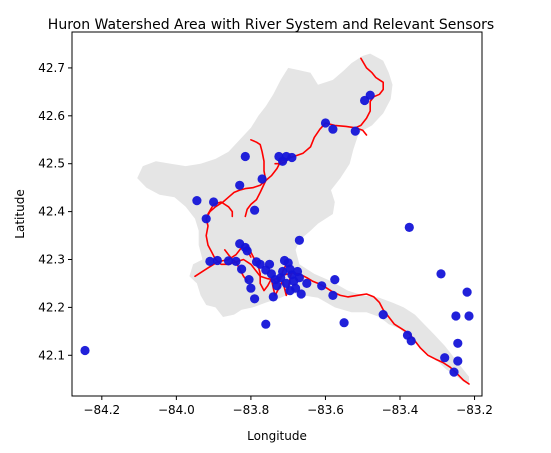 The image size is (551, 453). I want to click on y-tick-label: 42.3, so click(51, 260).